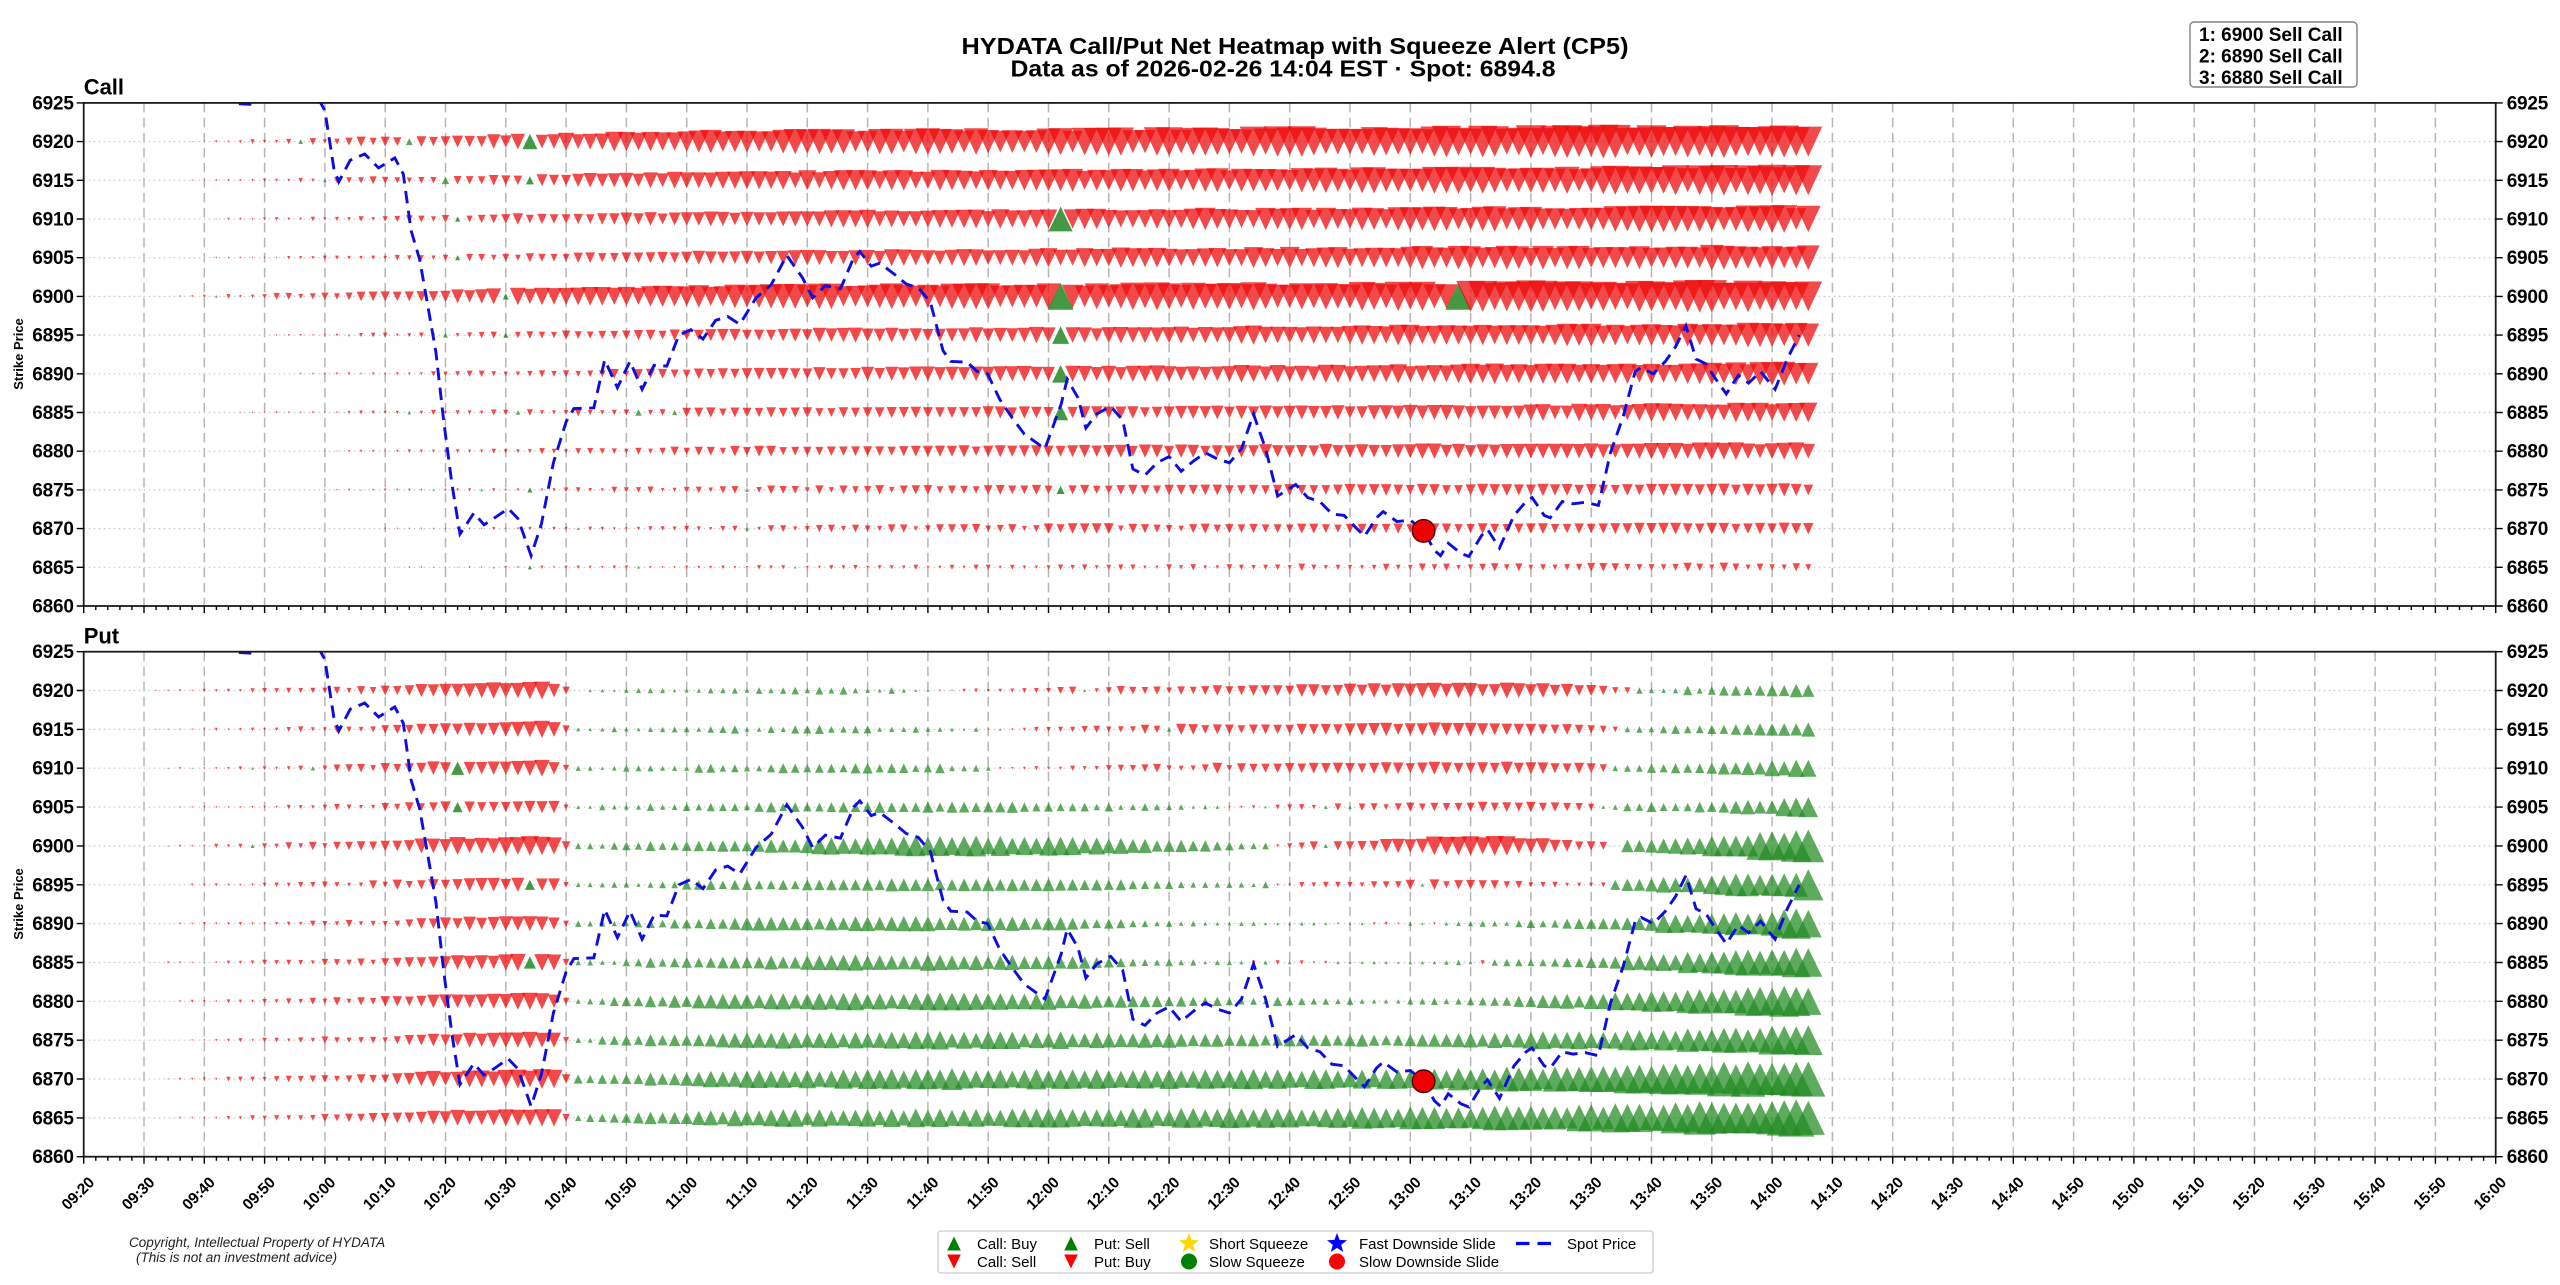  Describe the element at coordinates (2271, 35) in the screenshot. I see `svg-text: 1: 6900 Sell Call` at that location.